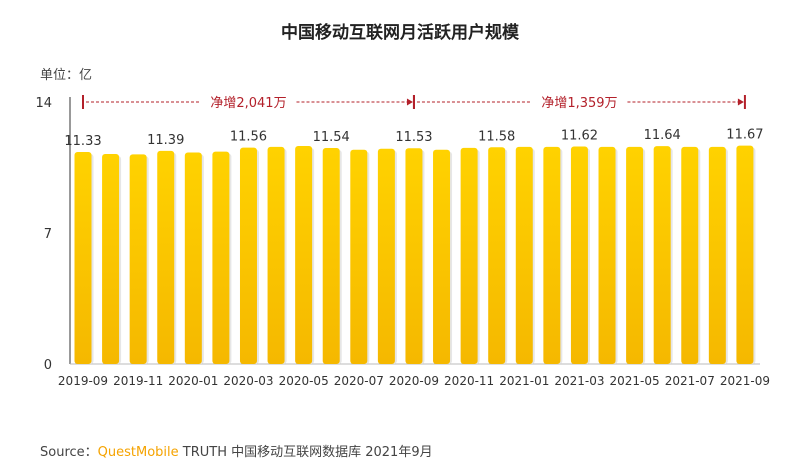 The image size is (800, 471). What do you see at coordinates (304, 381) in the screenshot?
I see `x-tick-label: 2020-05` at bounding box center [304, 381].